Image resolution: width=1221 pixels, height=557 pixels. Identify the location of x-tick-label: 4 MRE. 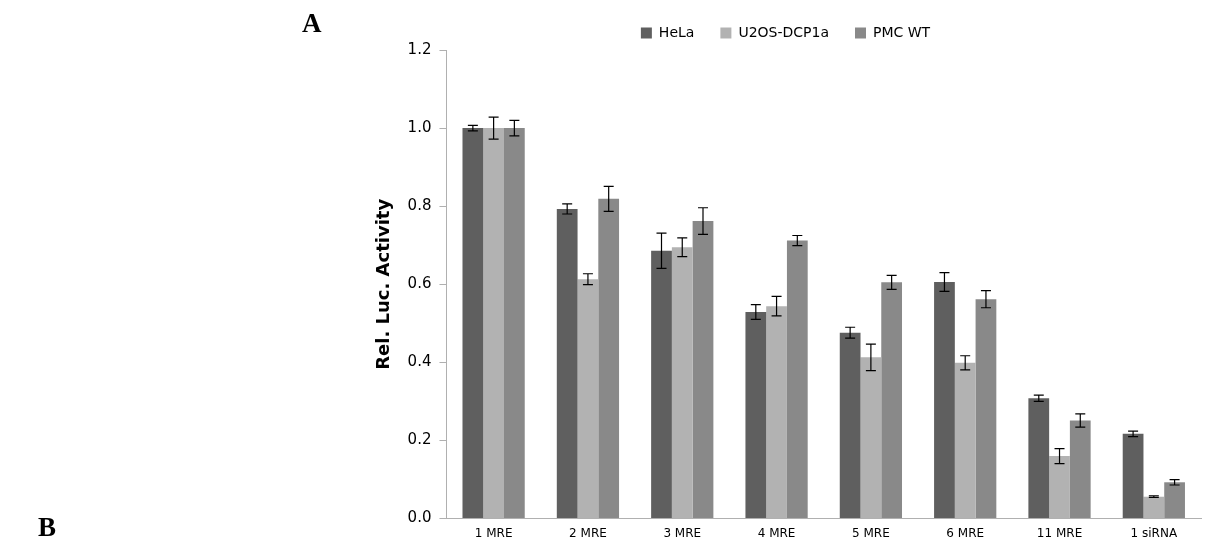
(776, 532).